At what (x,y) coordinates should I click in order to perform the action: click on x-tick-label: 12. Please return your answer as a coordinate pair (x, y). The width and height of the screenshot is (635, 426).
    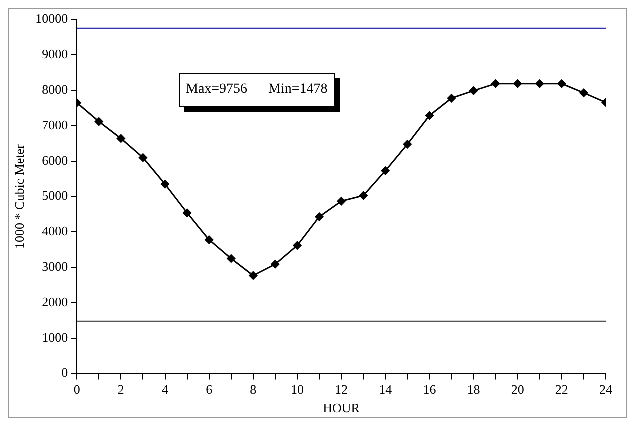
    Looking at the image, I should click on (341, 390).